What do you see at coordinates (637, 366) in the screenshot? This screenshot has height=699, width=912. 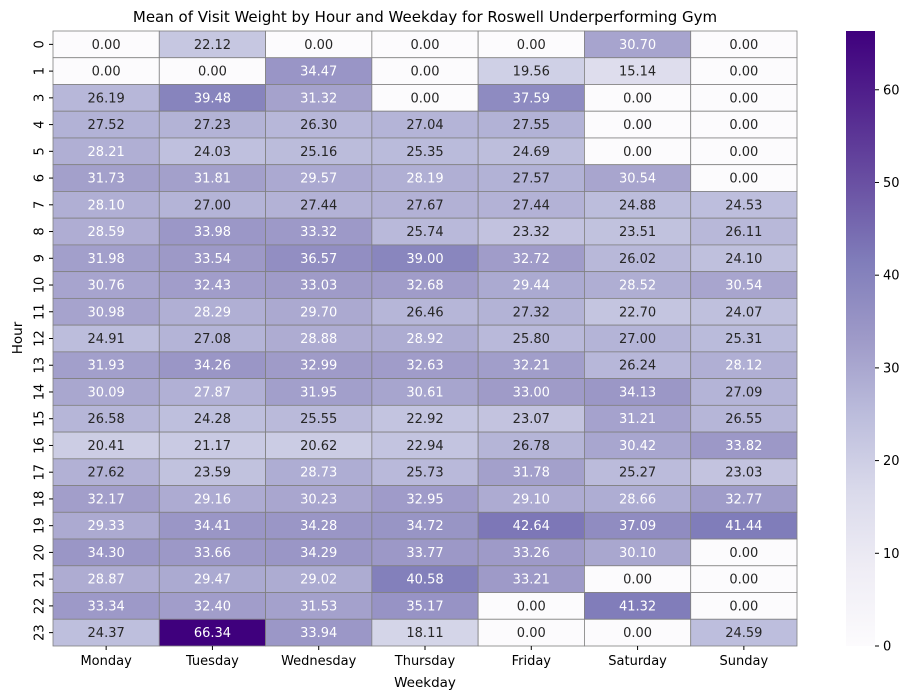 I see `cell-value-label: 26.24` at bounding box center [637, 366].